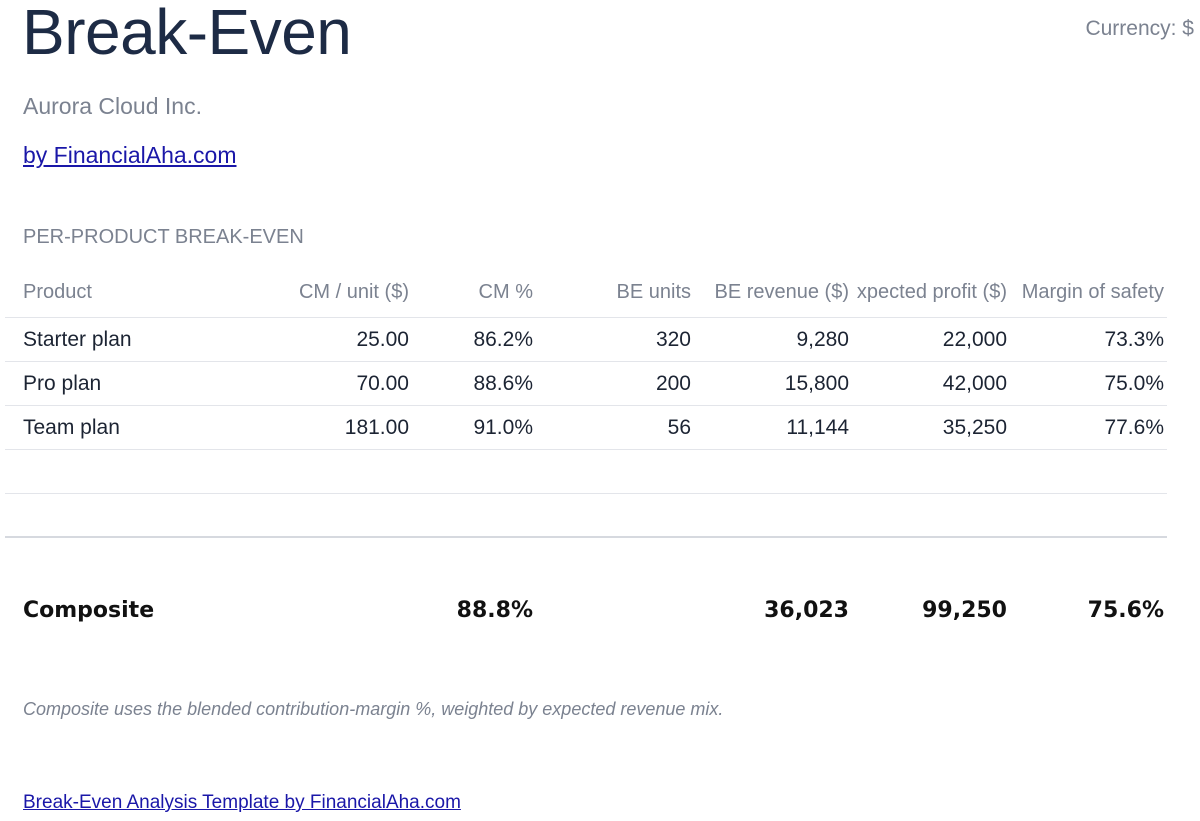  What do you see at coordinates (503, 427) in the screenshot?
I see `cm-pct-cell: 91.0%` at bounding box center [503, 427].